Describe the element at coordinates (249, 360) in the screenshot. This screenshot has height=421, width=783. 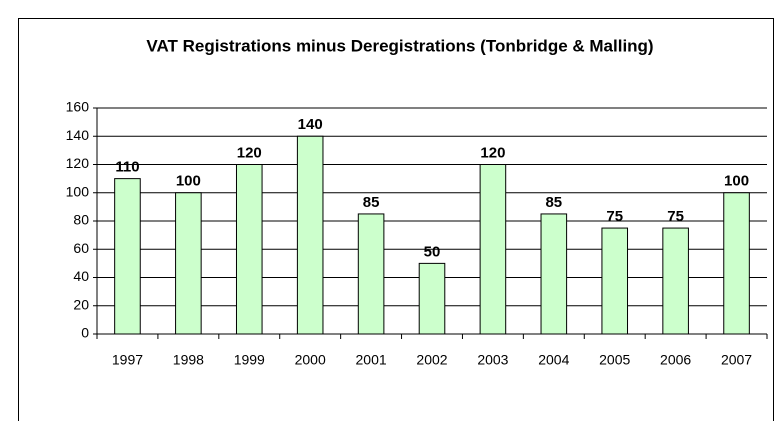
I see `x-tick-label: 1999` at that location.